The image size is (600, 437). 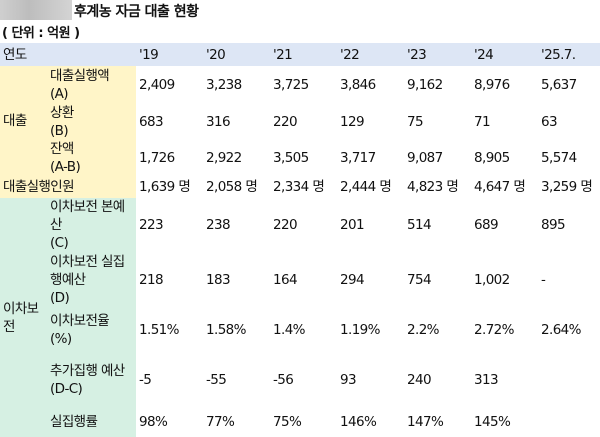 What do you see at coordinates (492, 422) in the screenshot?
I see `table-cell: 145%` at bounding box center [492, 422].